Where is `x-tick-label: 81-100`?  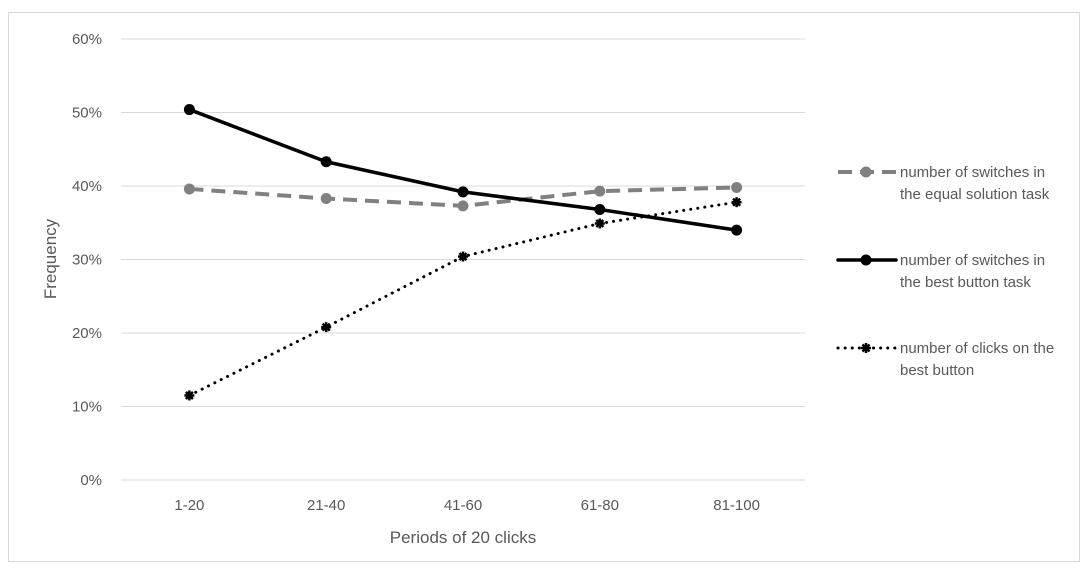
x-tick-label: 81-100 is located at coordinates (736, 505).